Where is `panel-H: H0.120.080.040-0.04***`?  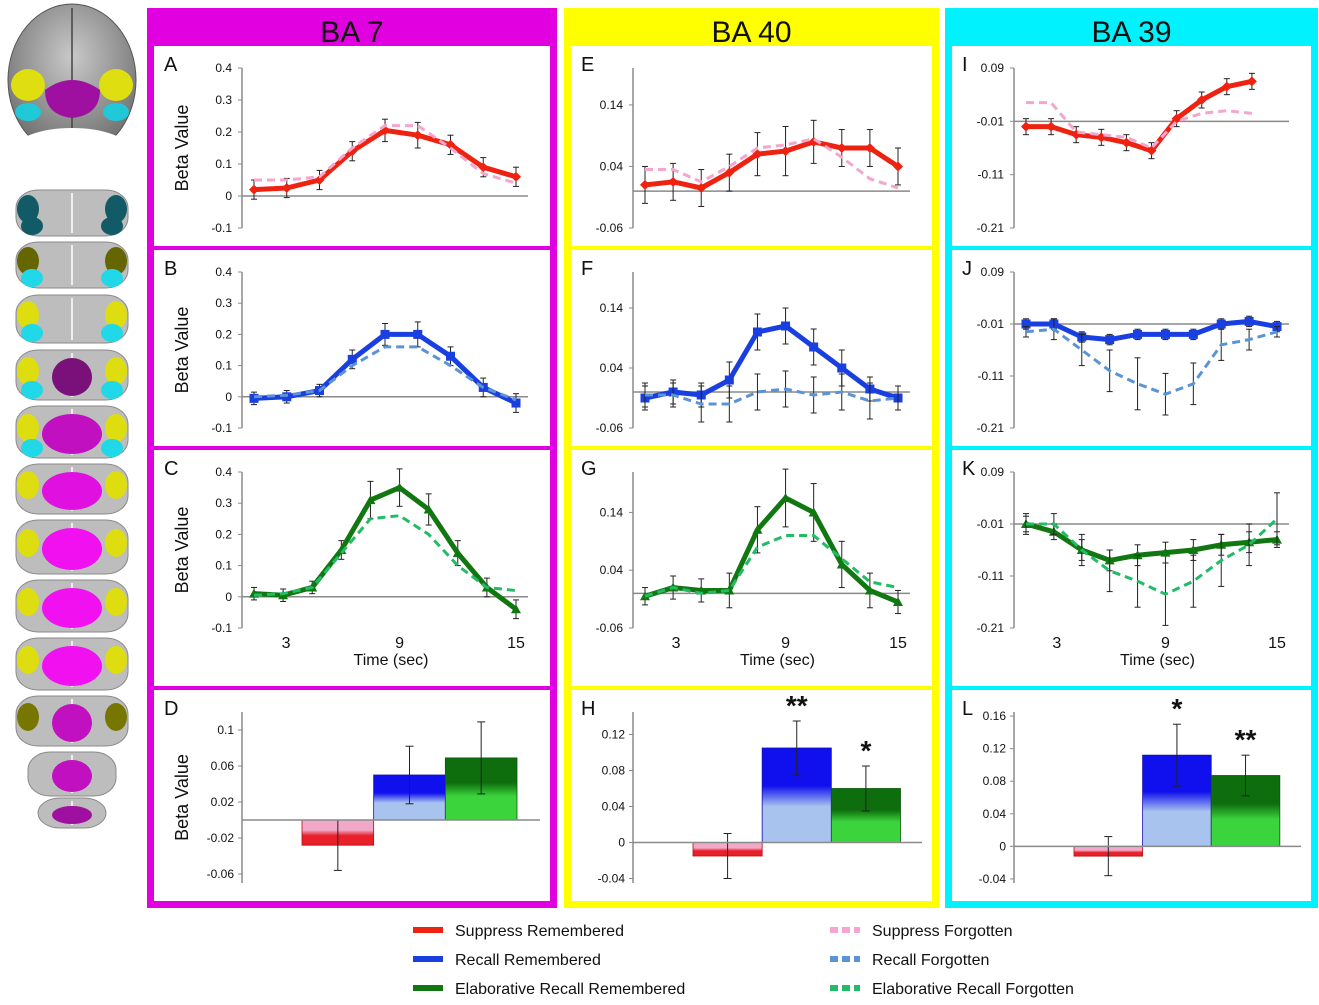
panel-H: H0.120.080.040-0.04*** is located at coordinates (751, 788).